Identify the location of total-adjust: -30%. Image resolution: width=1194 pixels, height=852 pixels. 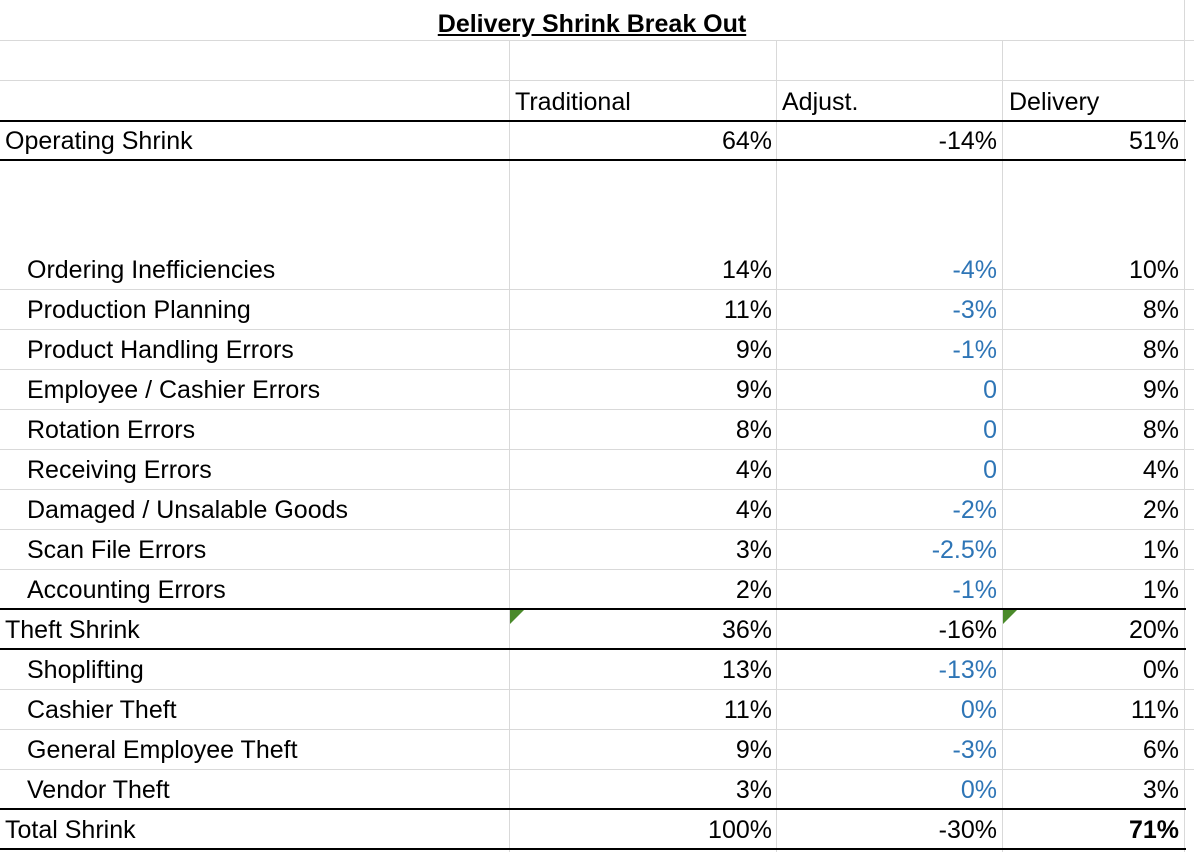
(967, 830).